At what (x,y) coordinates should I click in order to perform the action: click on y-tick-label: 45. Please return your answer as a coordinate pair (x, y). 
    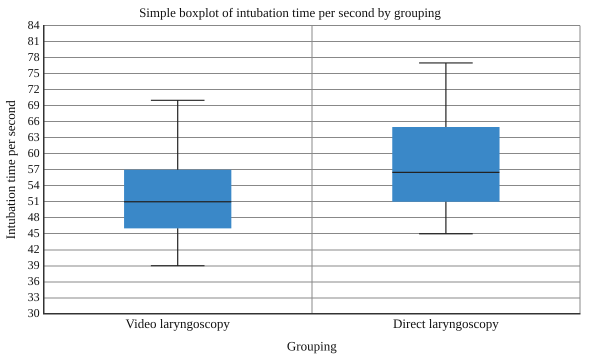
    Looking at the image, I should click on (34, 233).